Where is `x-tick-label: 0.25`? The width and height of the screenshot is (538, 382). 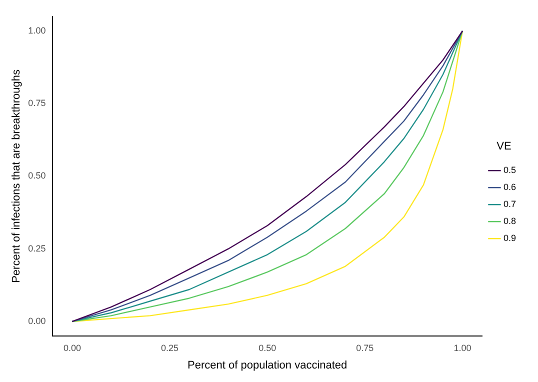 x-tick-label: 0.25 is located at coordinates (170, 347).